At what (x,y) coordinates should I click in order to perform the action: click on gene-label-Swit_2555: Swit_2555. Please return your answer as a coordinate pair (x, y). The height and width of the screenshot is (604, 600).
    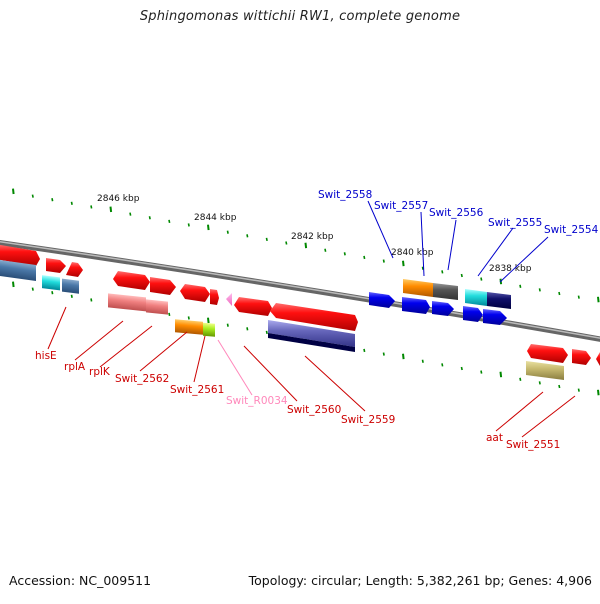
    Looking at the image, I should click on (515, 223).